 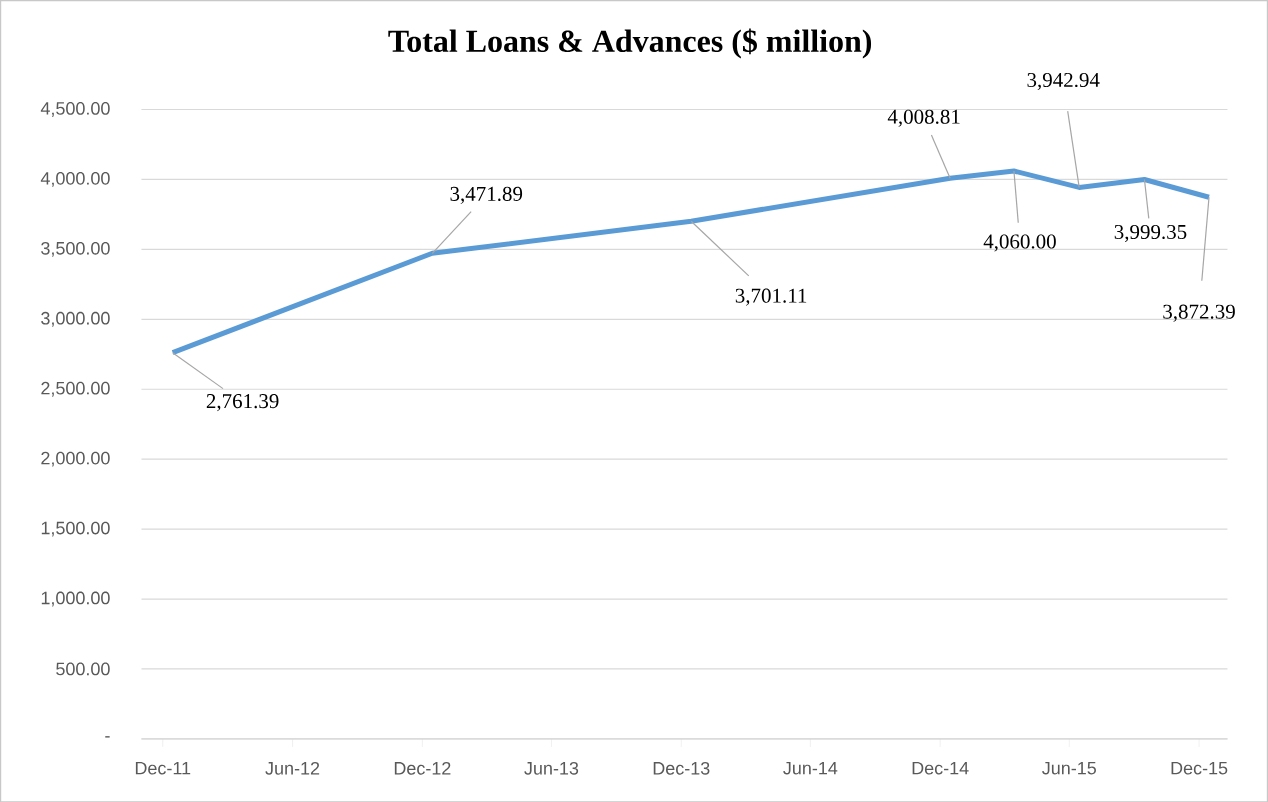 What do you see at coordinates (163, 768) in the screenshot?
I see `x-tick-label: Dec-11` at bounding box center [163, 768].